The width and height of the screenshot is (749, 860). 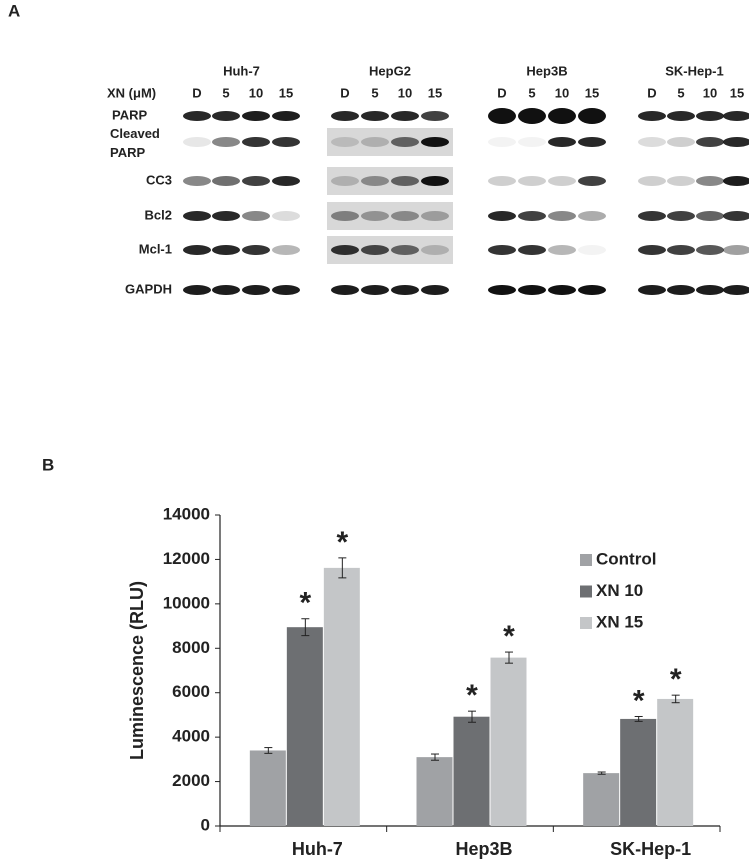 I want to click on protein-label: Bcl2, so click(x=158, y=214).